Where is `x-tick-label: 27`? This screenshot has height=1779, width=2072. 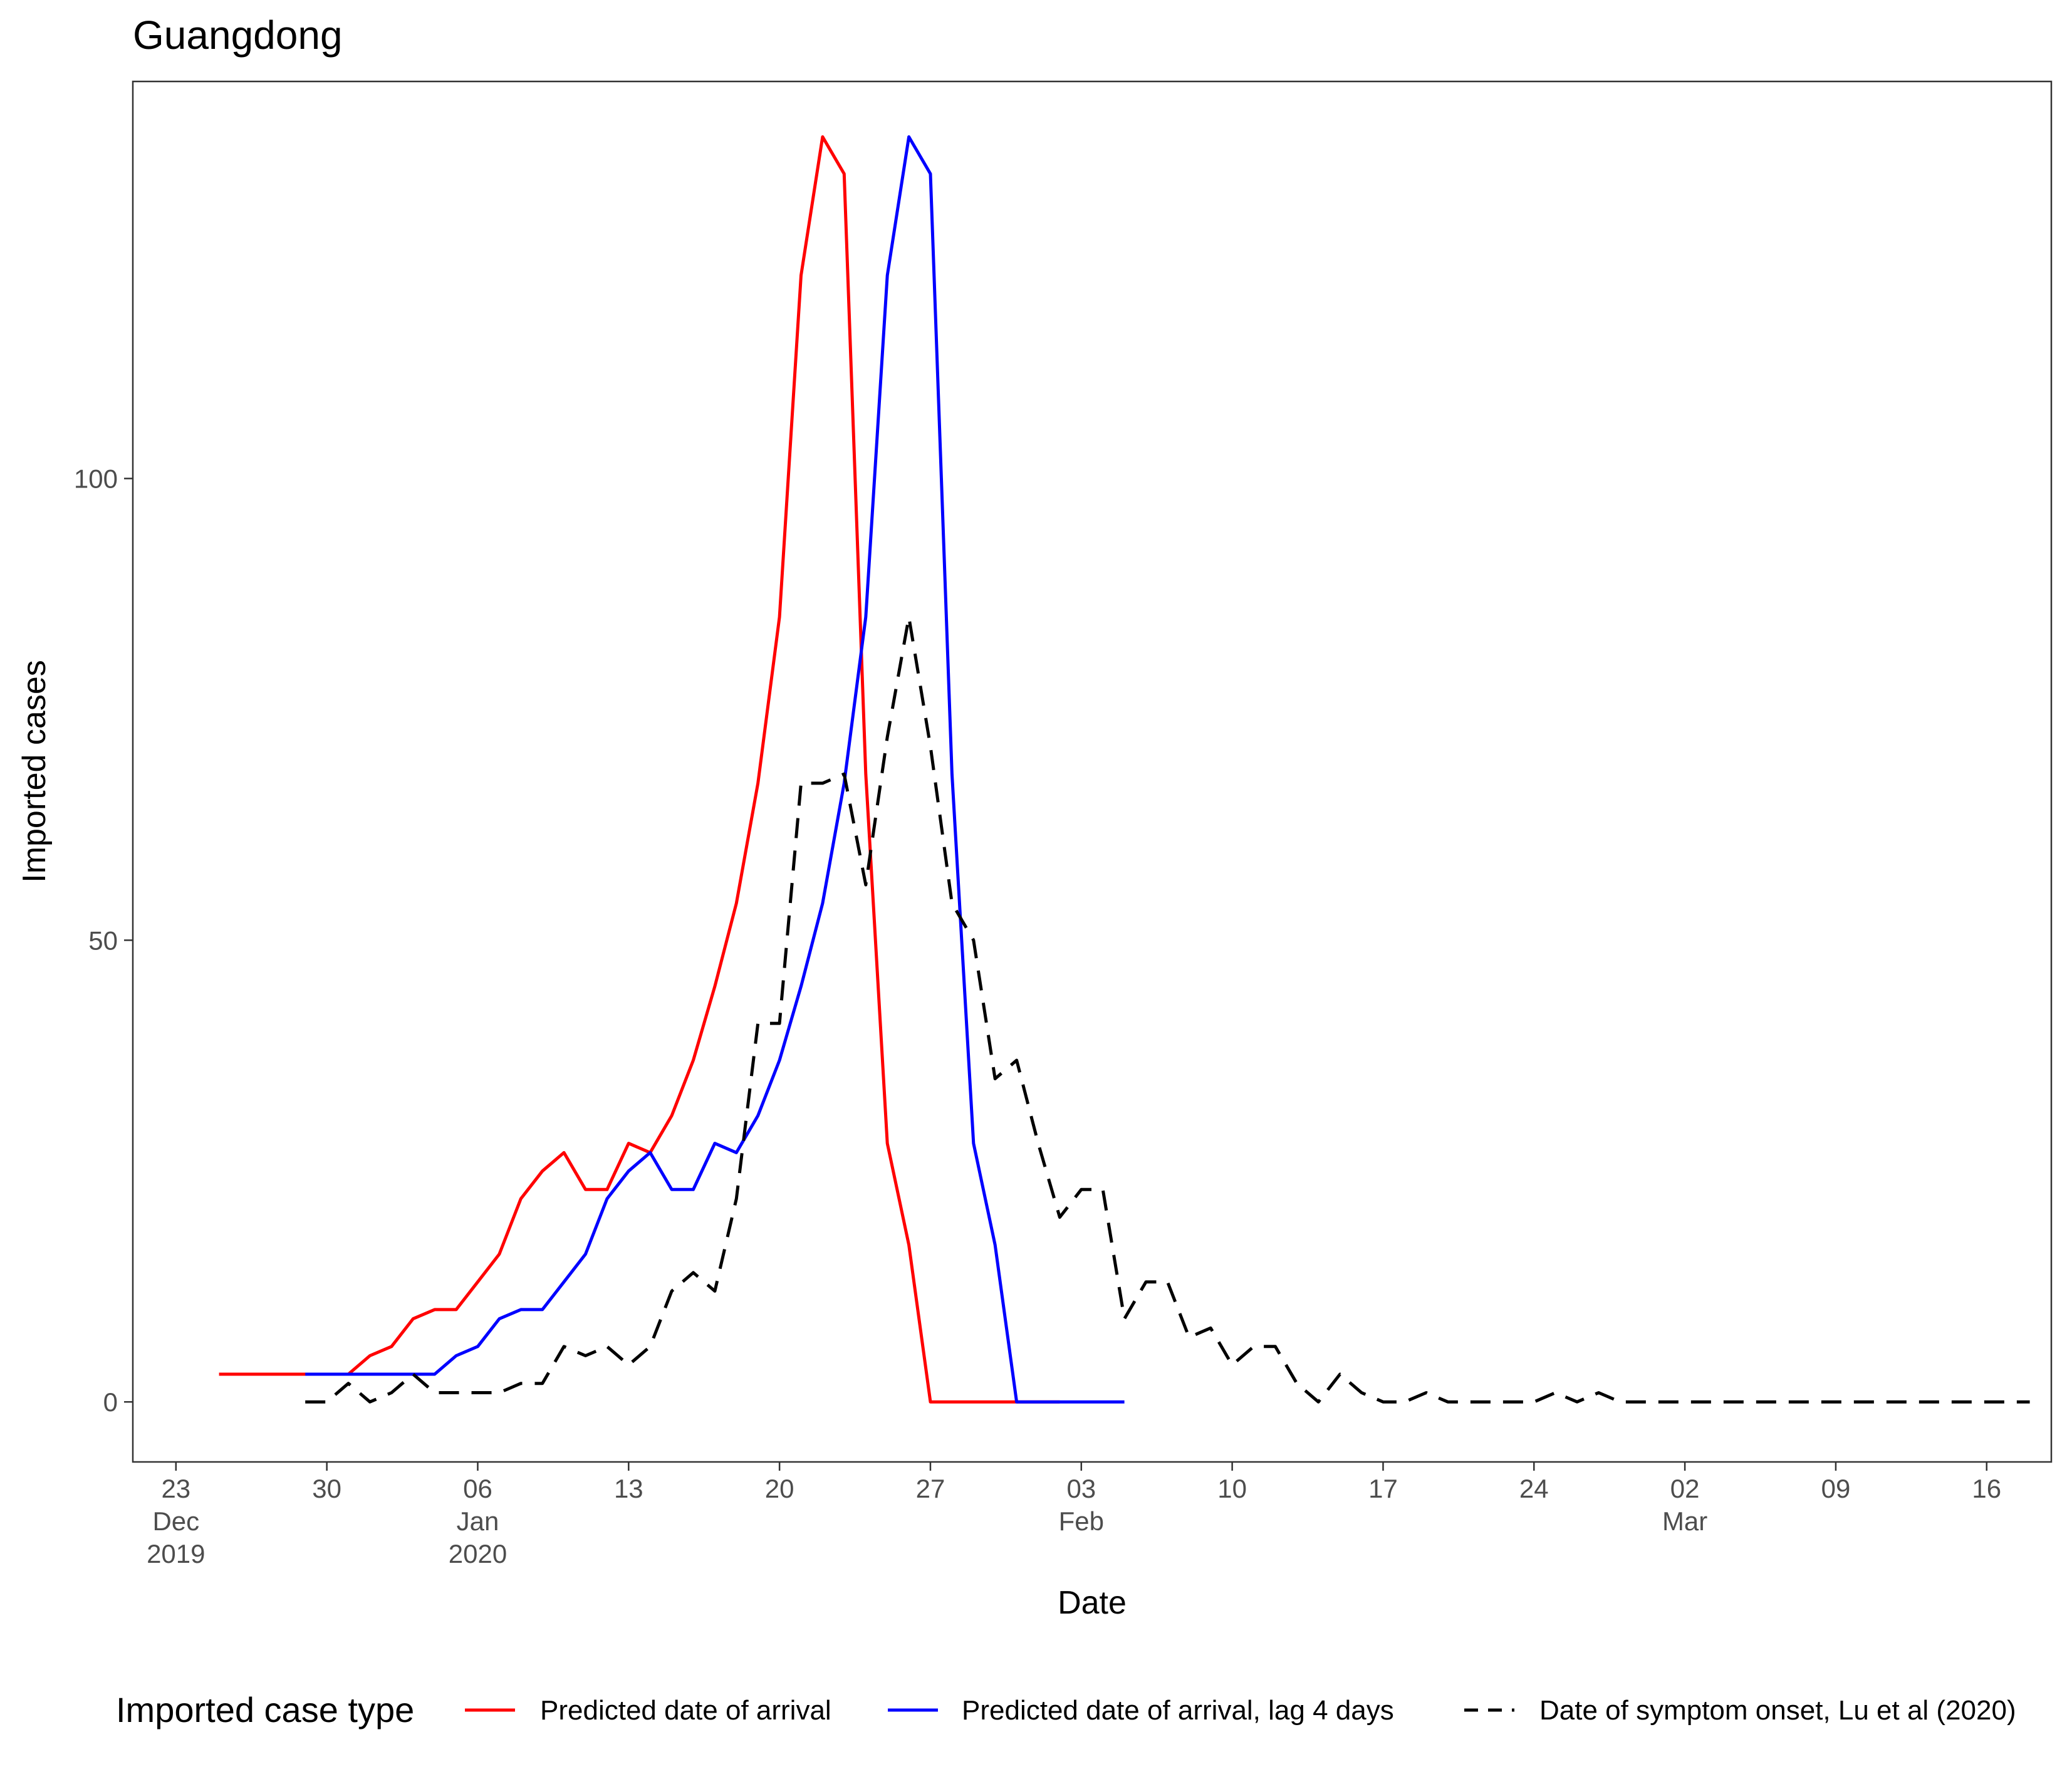 x-tick-label: 27 is located at coordinates (930, 1488).